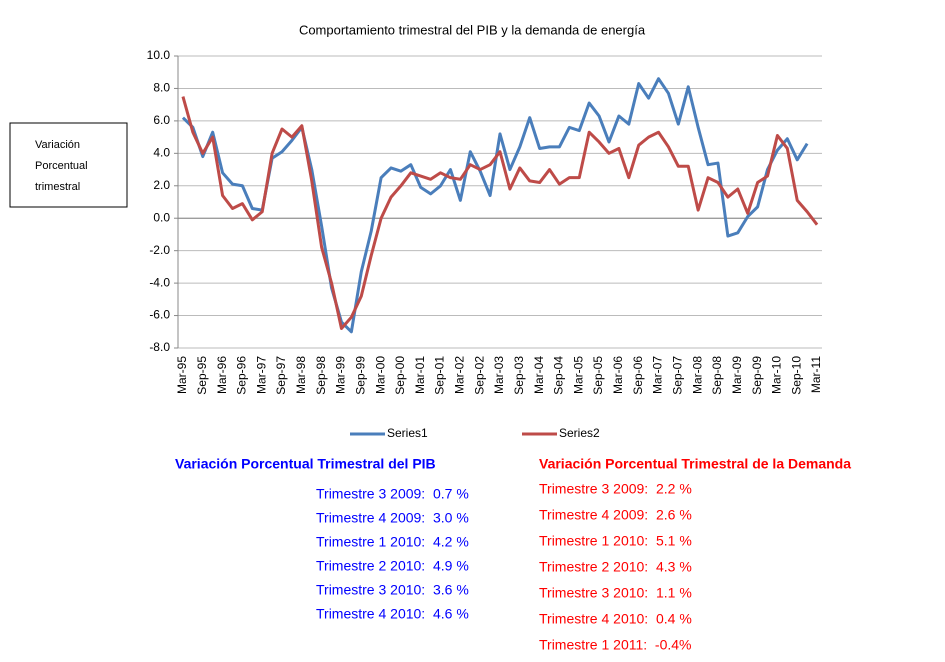 This screenshot has height=662, width=945. Describe the element at coordinates (161, 217) in the screenshot. I see `y-tick-label: 0.0` at that location.